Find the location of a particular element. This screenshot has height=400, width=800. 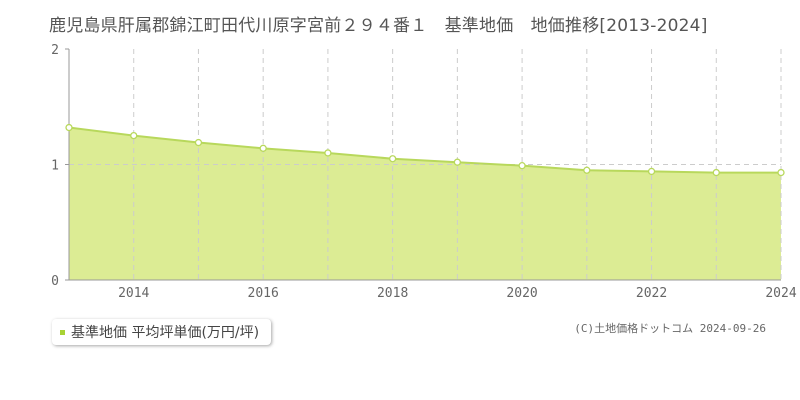

y-tick-label: 1 is located at coordinates (55, 166).